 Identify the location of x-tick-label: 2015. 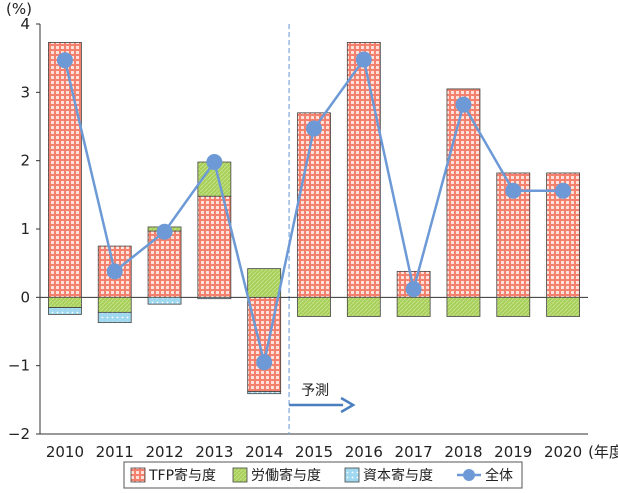
(314, 452).